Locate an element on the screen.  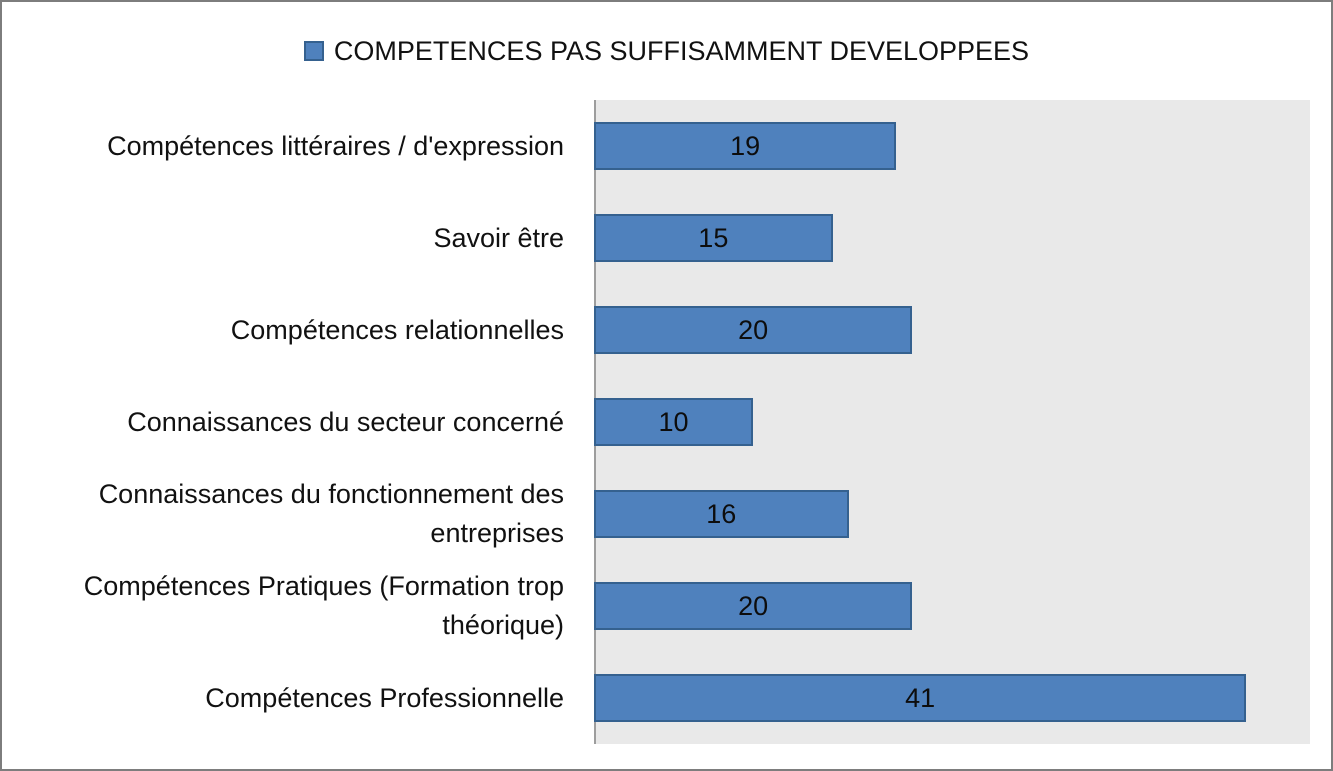
category-label: Compétences relationnelles is located at coordinates (397, 329).